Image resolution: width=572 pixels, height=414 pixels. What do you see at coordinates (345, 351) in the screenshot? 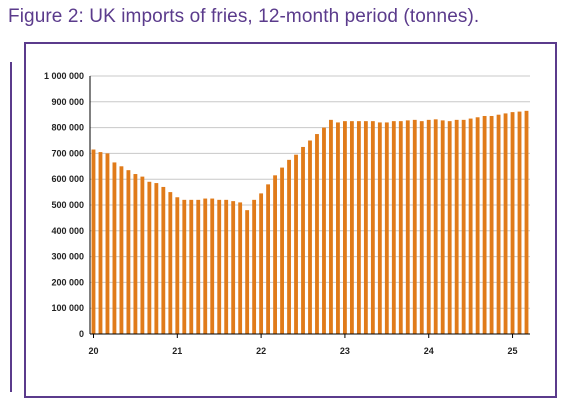
I see `x-tick-label: 23` at bounding box center [345, 351].